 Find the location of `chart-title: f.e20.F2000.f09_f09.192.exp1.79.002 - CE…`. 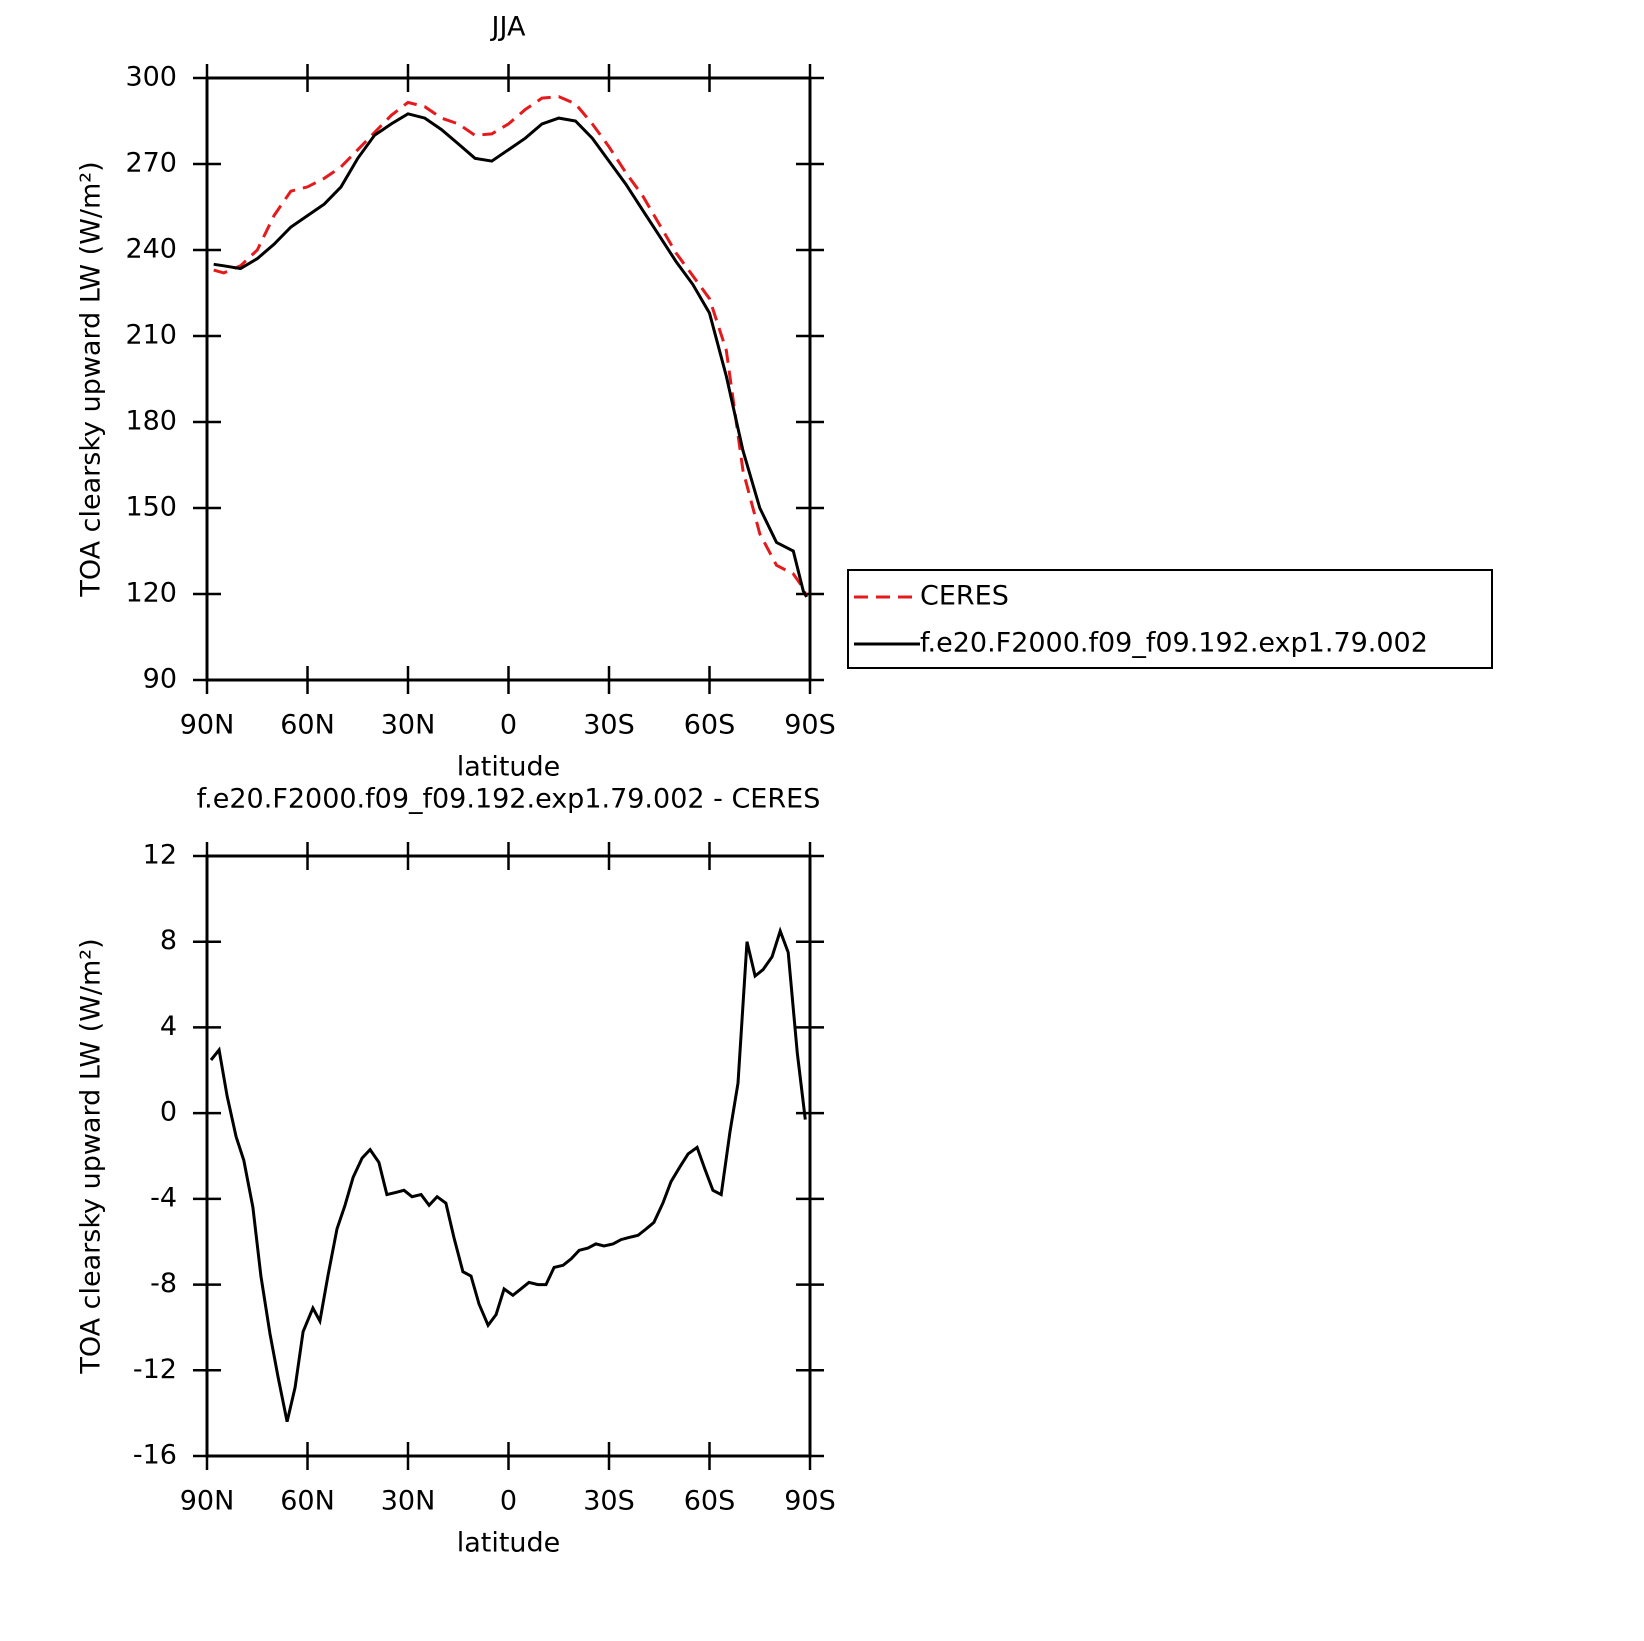

chart-title: f.e20.F2000.f09_f09.192.exp1.79.002 - CE… is located at coordinates (509, 799).